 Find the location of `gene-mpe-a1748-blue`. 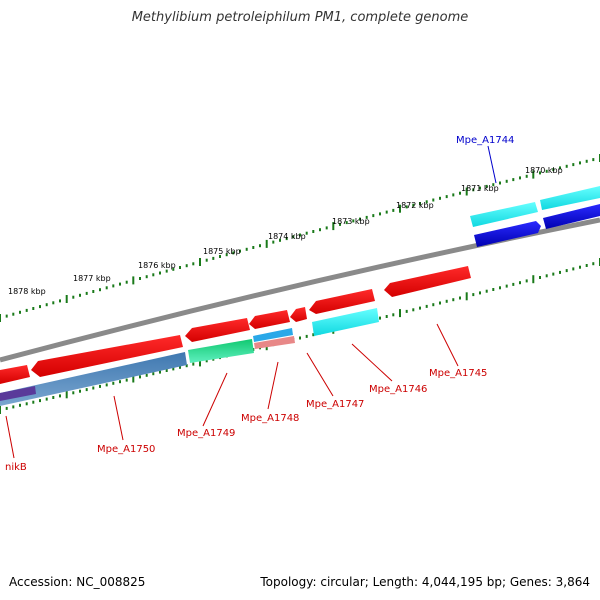

gene-mpe-a1748-blue is located at coordinates (273, 335).